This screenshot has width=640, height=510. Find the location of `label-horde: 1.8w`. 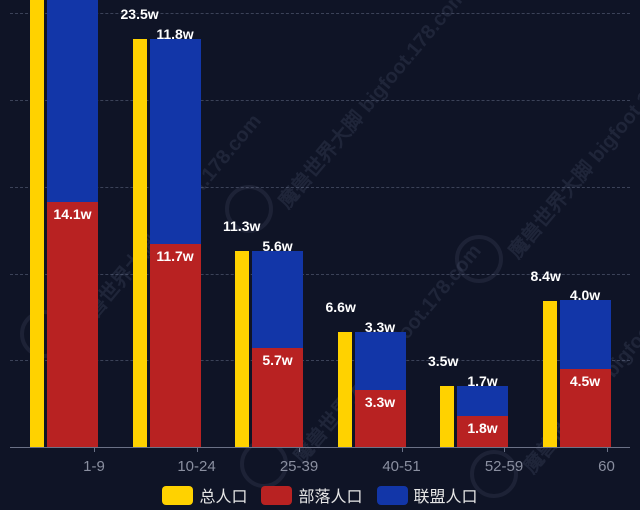

label-horde: 1.8w is located at coordinates (482, 427).